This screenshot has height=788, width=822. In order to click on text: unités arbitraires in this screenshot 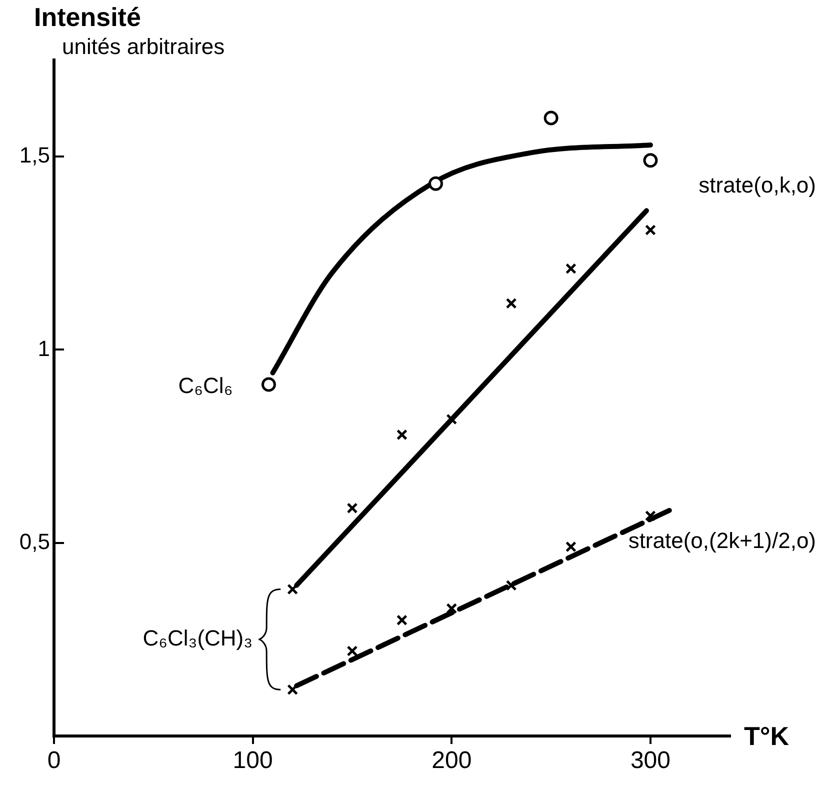, I will do `click(143, 47)`.